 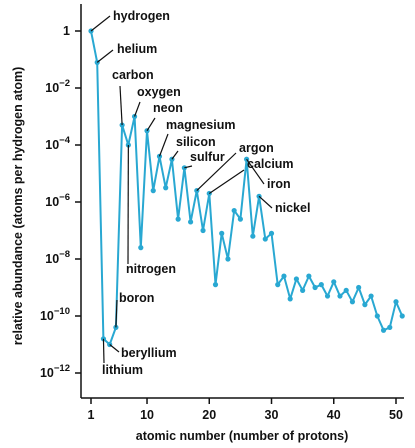 I want to click on y-tick-label: 10⁻¹⁰, so click(x=55, y=314).